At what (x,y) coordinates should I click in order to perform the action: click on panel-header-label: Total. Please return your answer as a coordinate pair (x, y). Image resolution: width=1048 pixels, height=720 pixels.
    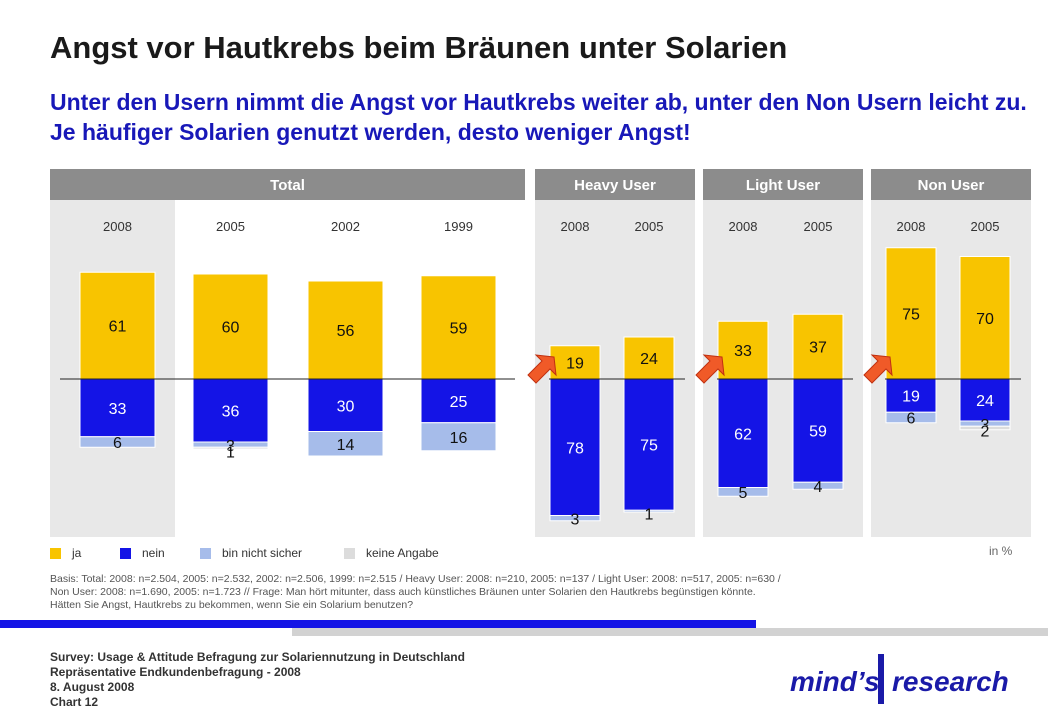
    Looking at the image, I should click on (287, 185).